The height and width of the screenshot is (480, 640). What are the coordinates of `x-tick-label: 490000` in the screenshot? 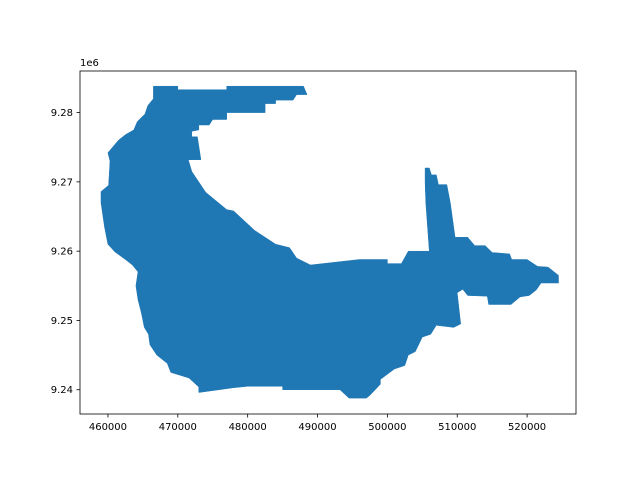 It's located at (317, 427).